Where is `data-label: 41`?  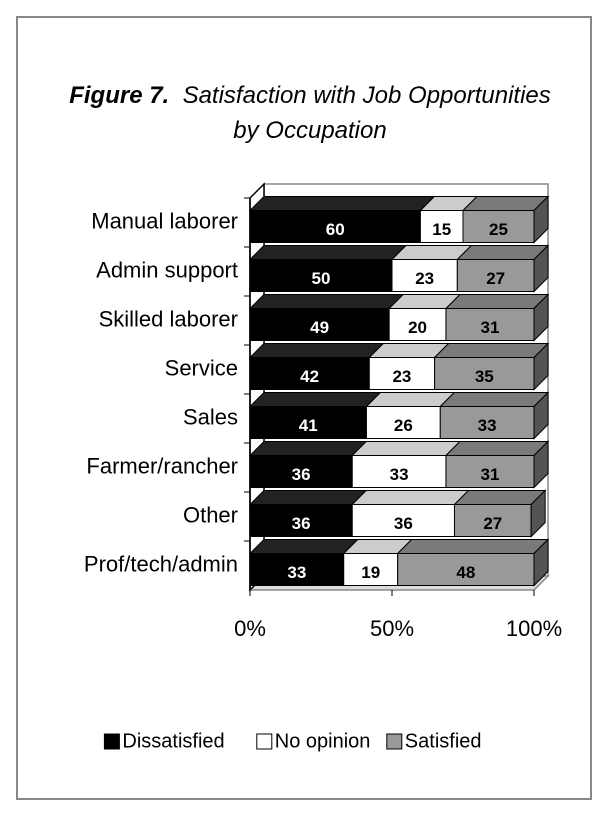 data-label: 41 is located at coordinates (308, 425).